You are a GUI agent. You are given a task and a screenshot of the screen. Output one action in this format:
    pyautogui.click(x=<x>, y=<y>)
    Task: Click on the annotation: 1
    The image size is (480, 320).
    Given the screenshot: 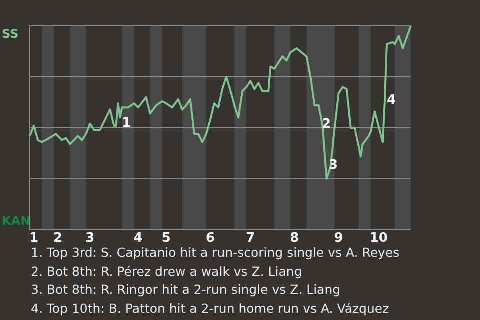 What is the action you would take?
    pyautogui.click(x=127, y=123)
    